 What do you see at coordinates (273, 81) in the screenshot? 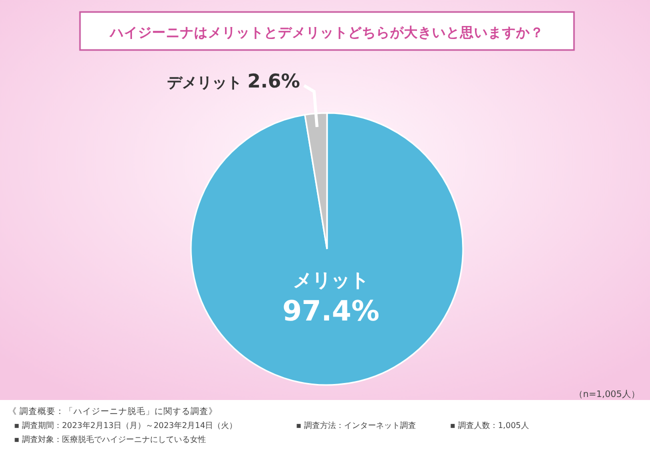
I see `data-label: 2.6%` at bounding box center [273, 81].